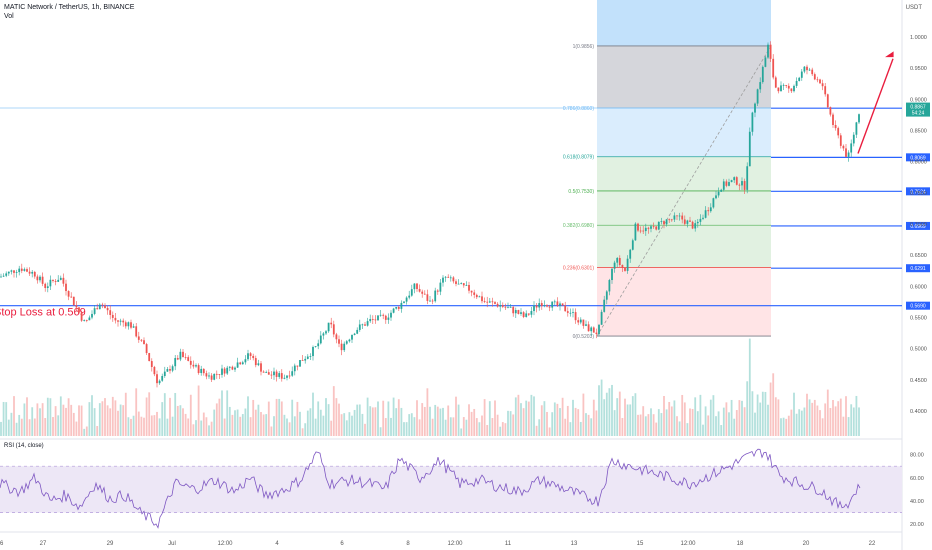 This screenshot has height=550, width=932. Describe the element at coordinates (110, 544) in the screenshot. I see `time-tick-2: 29` at that location.